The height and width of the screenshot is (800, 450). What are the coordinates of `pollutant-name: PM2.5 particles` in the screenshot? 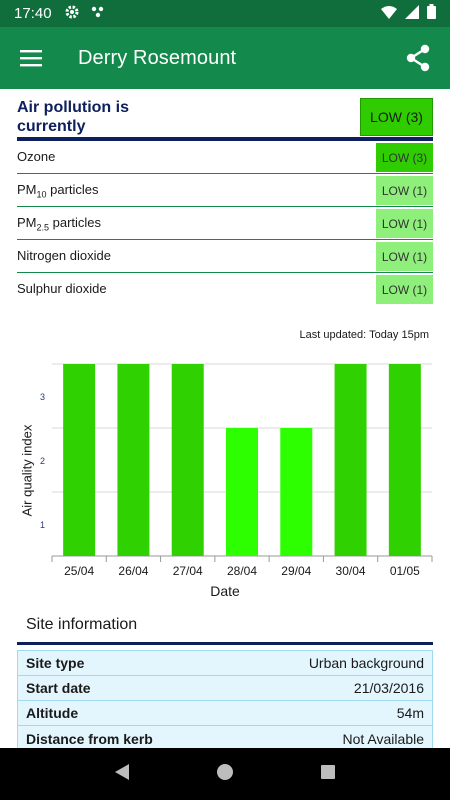 It's located at (59, 224).